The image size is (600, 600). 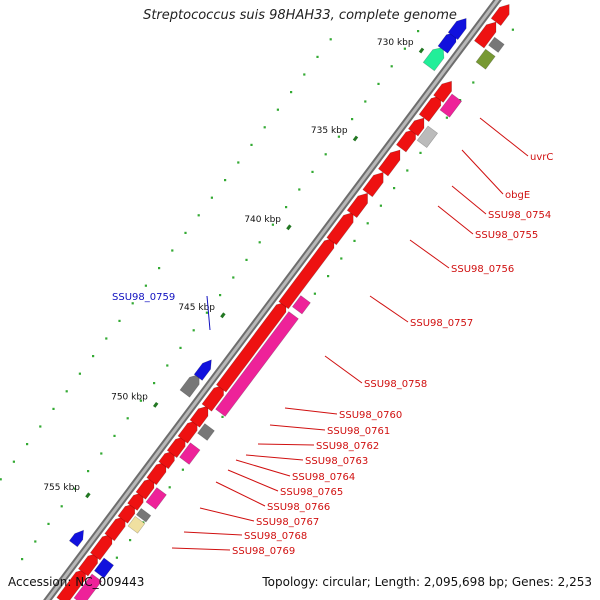 I want to click on gene-green, so click(x=433, y=59).